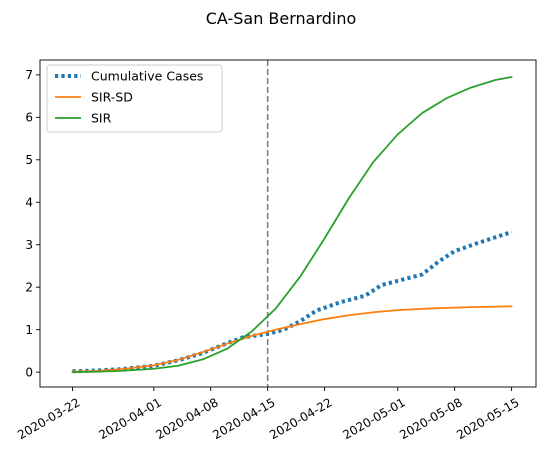 Image resolution: width=545 pixels, height=456 pixels. What do you see at coordinates (243, 418) in the screenshot?
I see `x-tick-label: 2020-04-15` at bounding box center [243, 418].